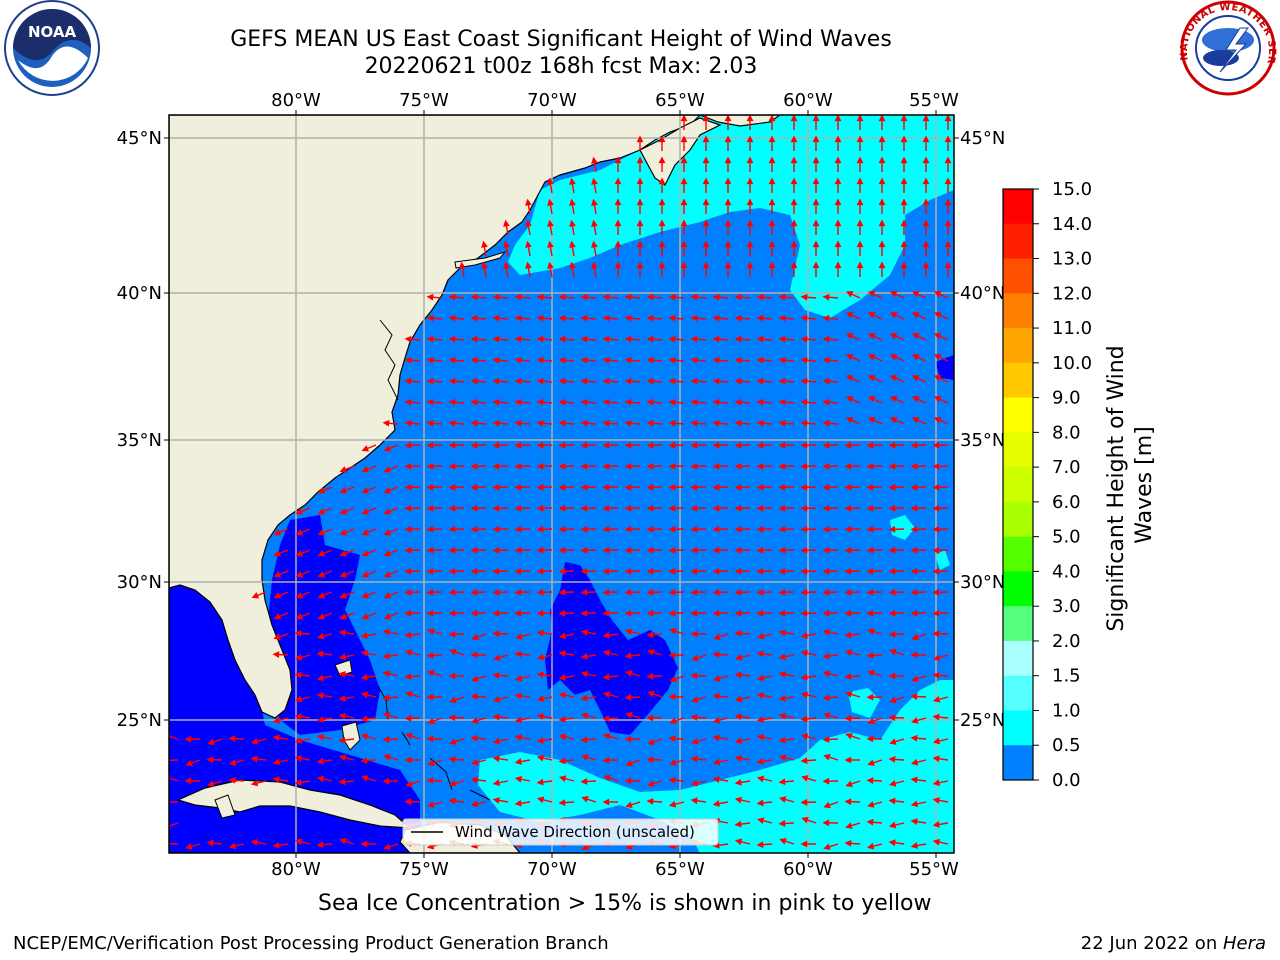  What do you see at coordinates (552, 100) in the screenshot?
I see `lon-label-top: 70°W` at bounding box center [552, 100].